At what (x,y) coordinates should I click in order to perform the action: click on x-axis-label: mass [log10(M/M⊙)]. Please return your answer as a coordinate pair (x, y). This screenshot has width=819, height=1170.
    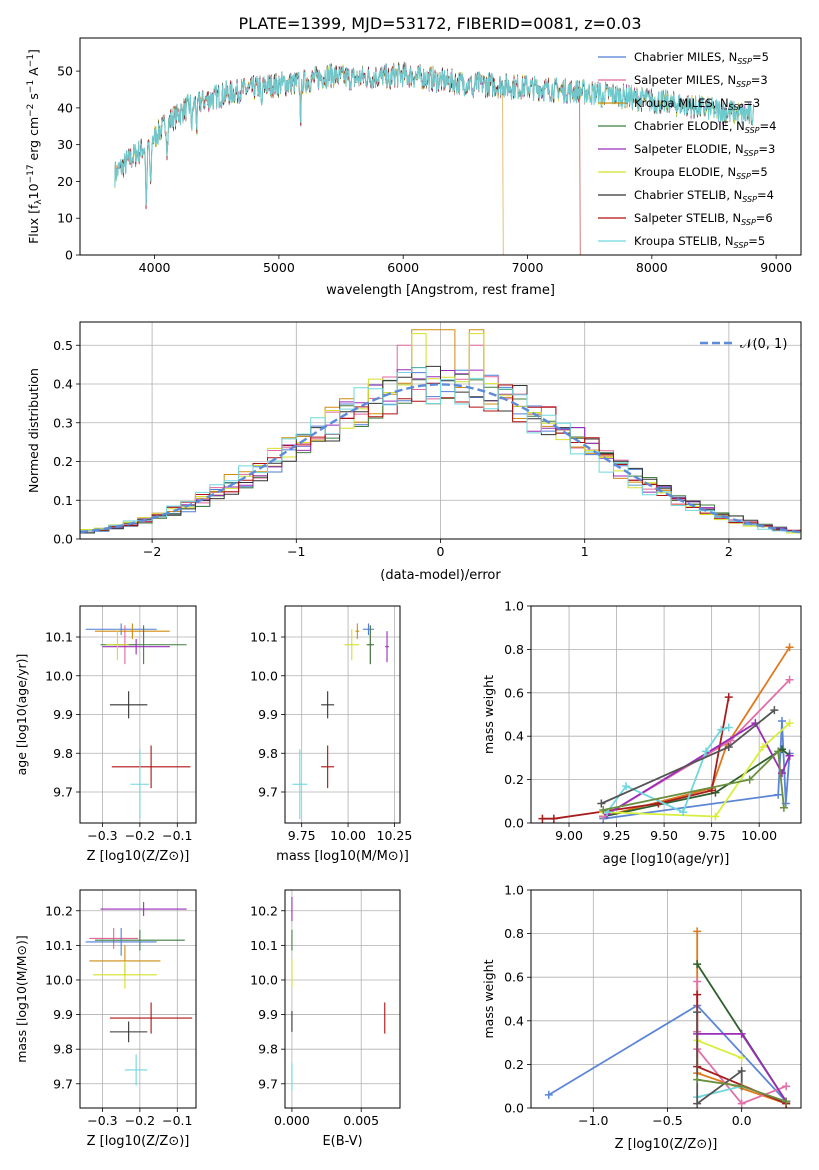
    Looking at the image, I should click on (342, 856).